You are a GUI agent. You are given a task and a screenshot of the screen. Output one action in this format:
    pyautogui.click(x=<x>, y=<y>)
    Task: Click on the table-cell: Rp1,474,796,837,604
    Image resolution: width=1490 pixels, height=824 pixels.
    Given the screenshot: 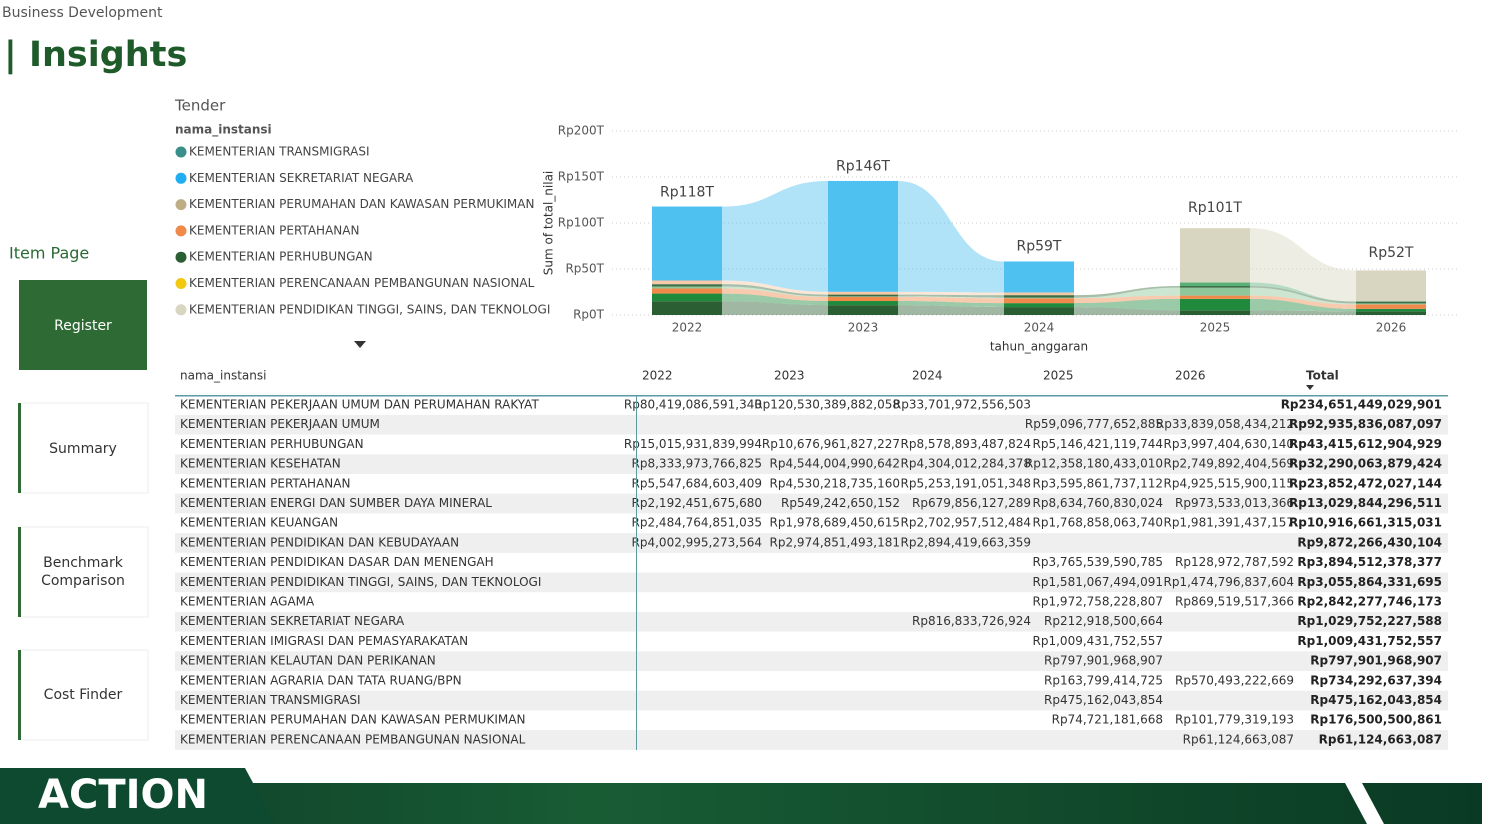 What is the action you would take?
    pyautogui.click(x=1229, y=582)
    